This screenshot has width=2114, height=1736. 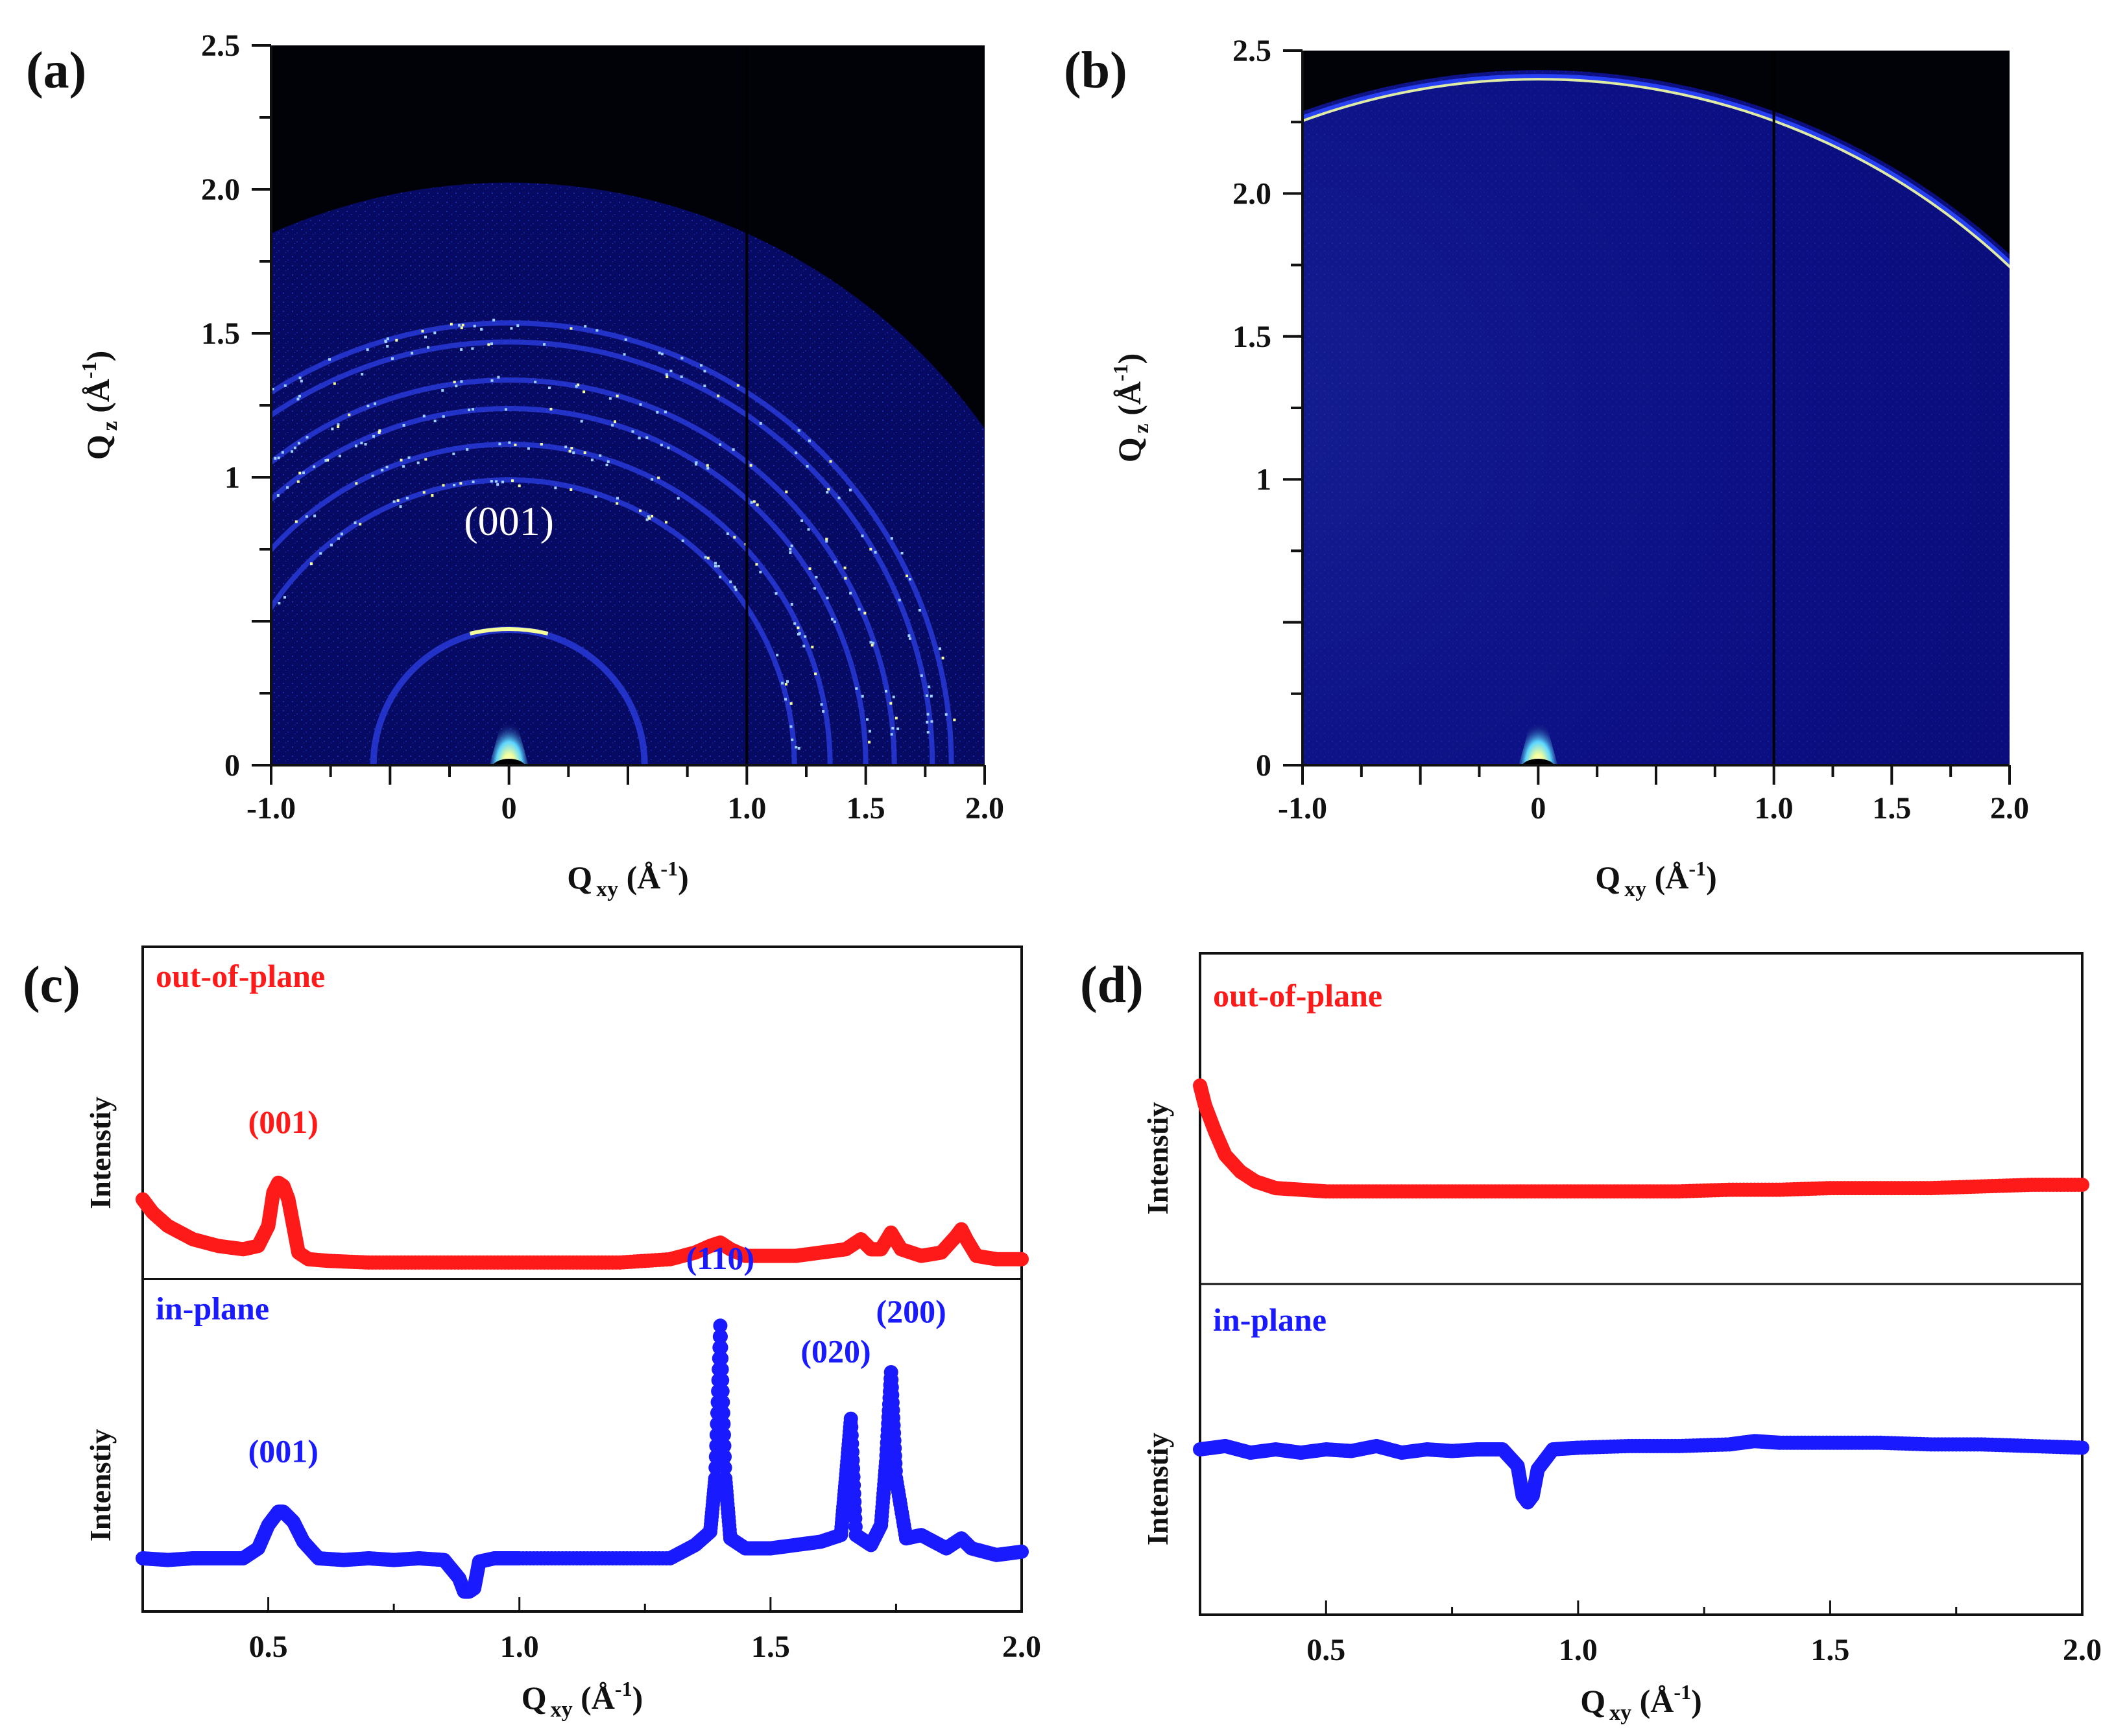 What do you see at coordinates (1620, 1713) in the screenshot?
I see `x-label-sub: xy` at bounding box center [1620, 1713].